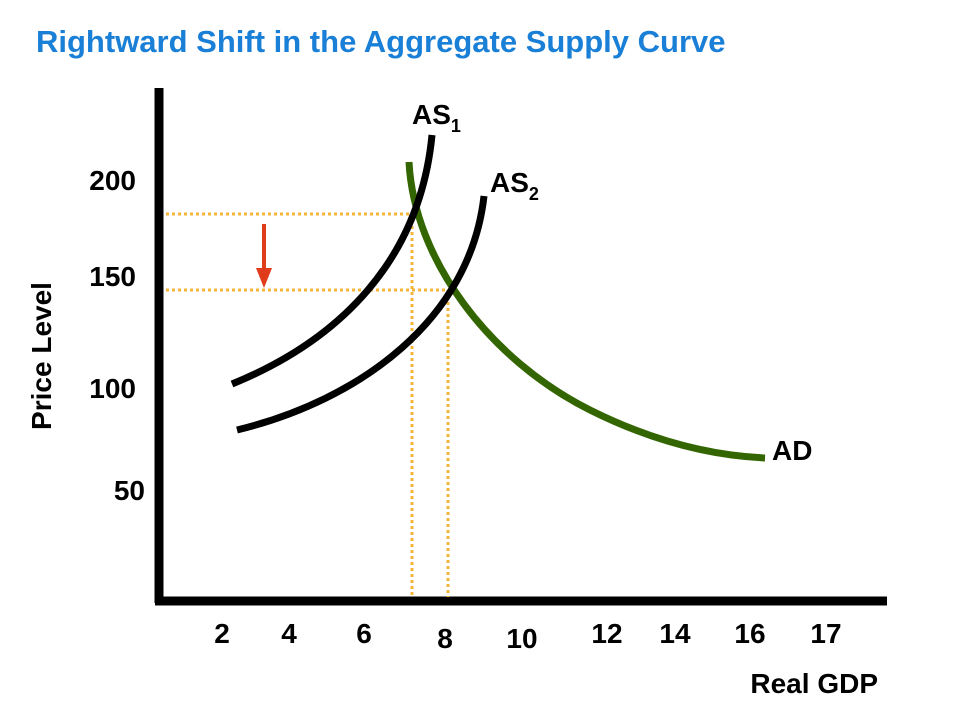 The height and width of the screenshot is (720, 960). I want to click on x-tick-label: 17, so click(825, 633).